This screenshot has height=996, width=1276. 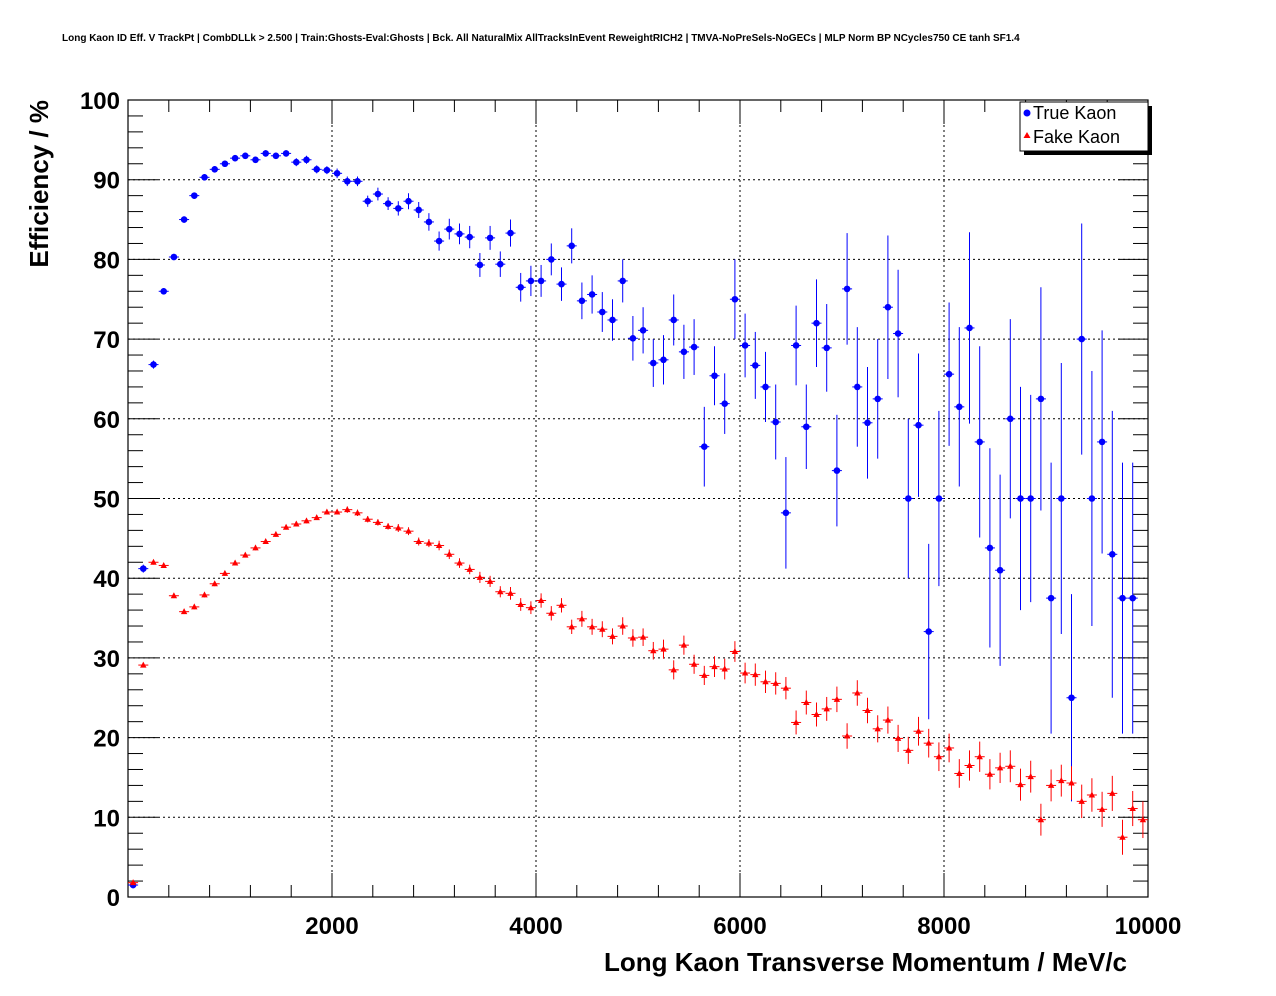 I want to click on y-tick-label: 70, so click(x=106, y=340).